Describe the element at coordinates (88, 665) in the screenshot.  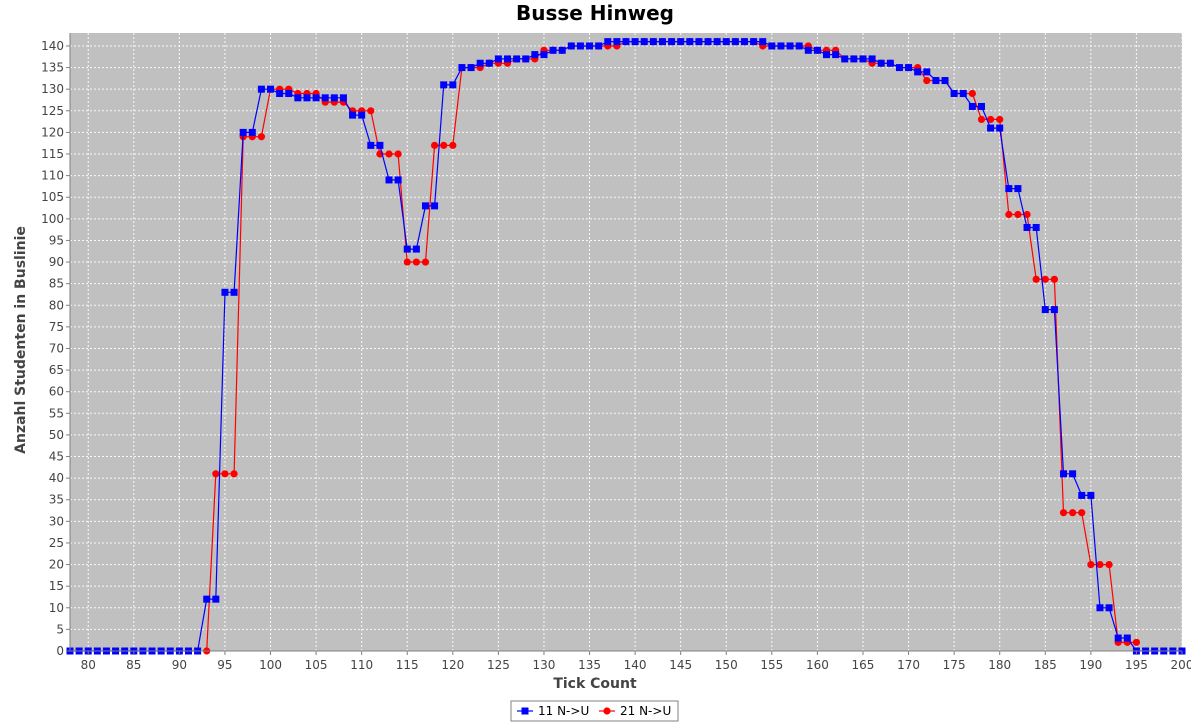
I see `x-tick-label: 80` at that location.